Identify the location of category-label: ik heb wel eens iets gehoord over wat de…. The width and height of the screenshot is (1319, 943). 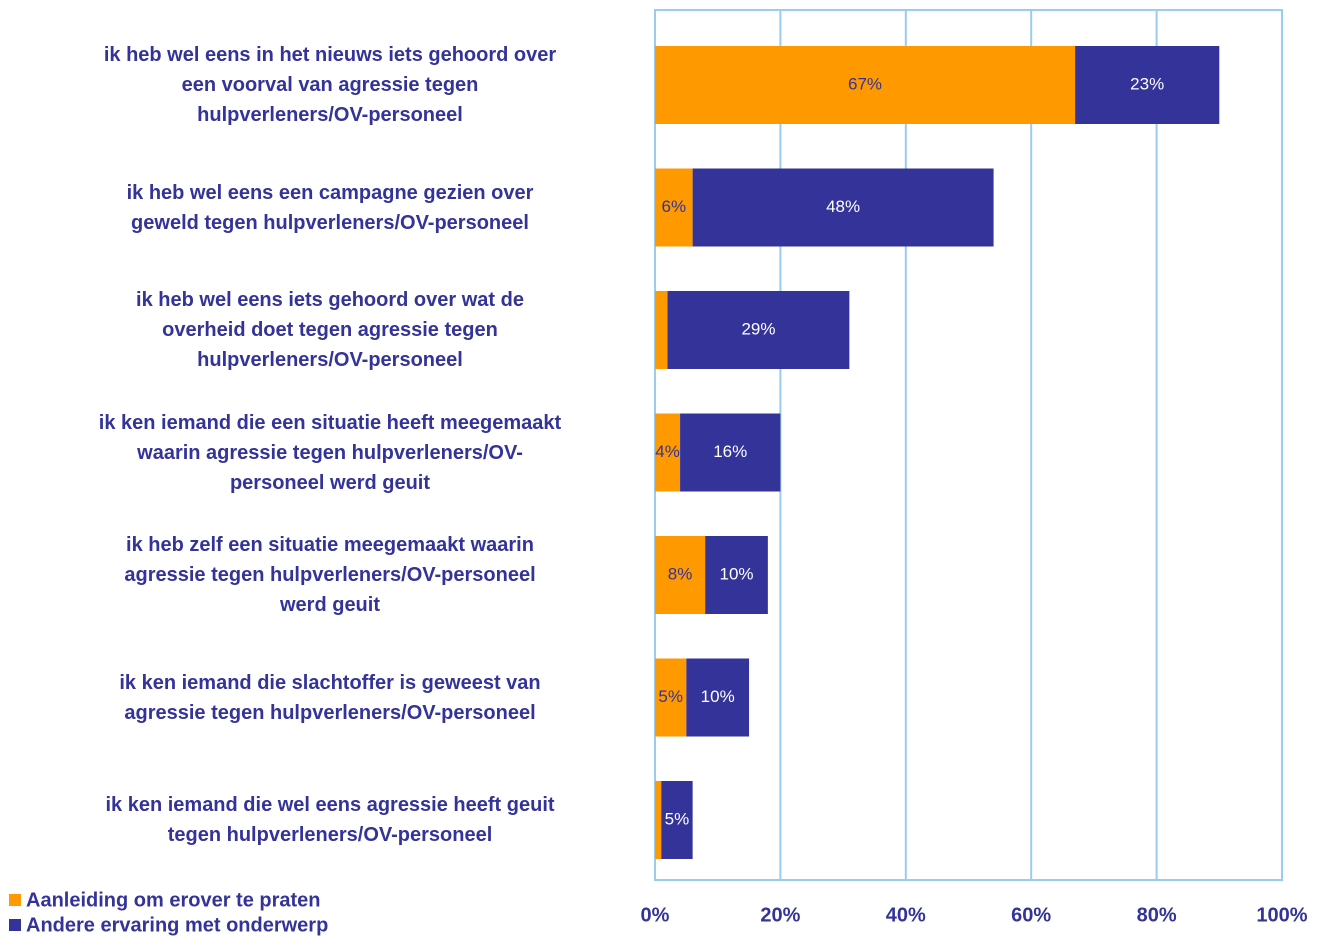
(330, 330).